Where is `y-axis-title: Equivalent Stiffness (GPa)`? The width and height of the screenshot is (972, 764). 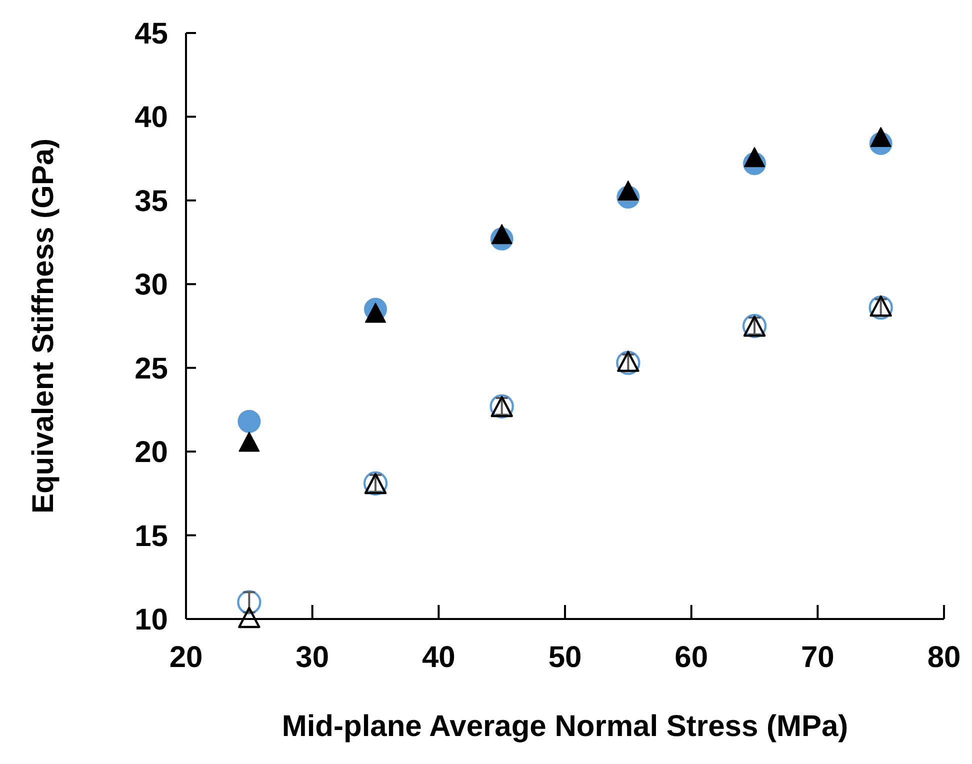 y-axis-title: Equivalent Stiffness (GPa) is located at coordinates (43, 326).